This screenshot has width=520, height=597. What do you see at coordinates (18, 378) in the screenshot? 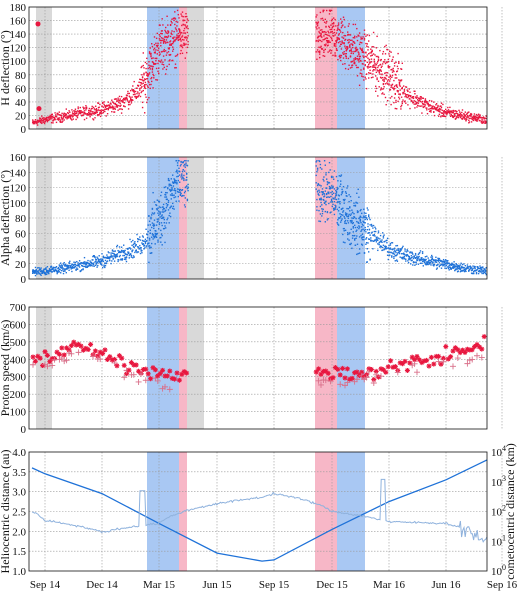
I see `y-tick-label: 300` at bounding box center [18, 378].